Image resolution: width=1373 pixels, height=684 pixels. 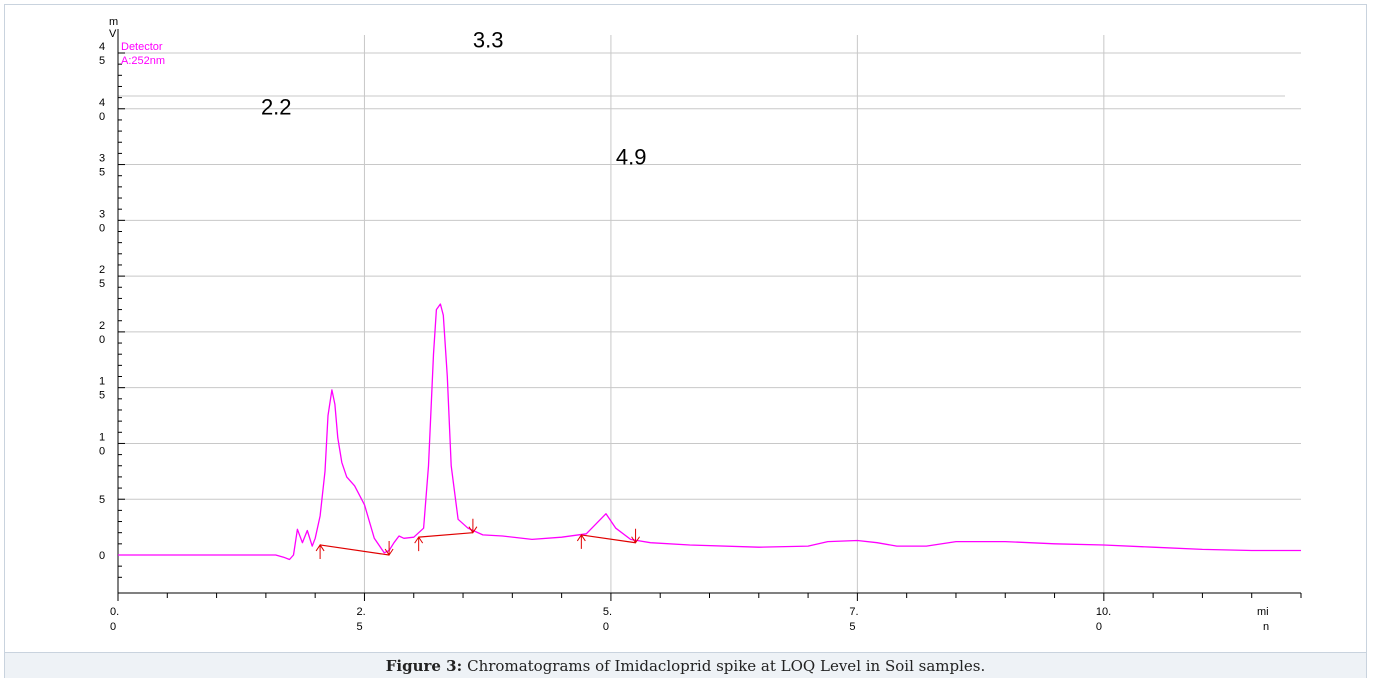 What do you see at coordinates (114, 612) in the screenshot?
I see `x-tick-label: 0.` at bounding box center [114, 612].